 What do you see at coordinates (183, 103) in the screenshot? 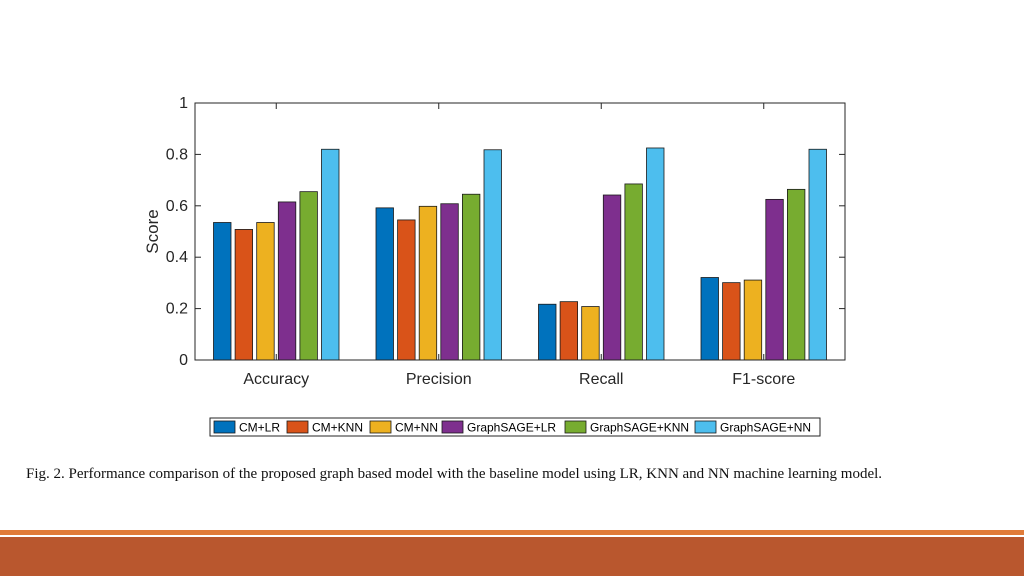
I see `y-tick-label: 1` at bounding box center [183, 103].